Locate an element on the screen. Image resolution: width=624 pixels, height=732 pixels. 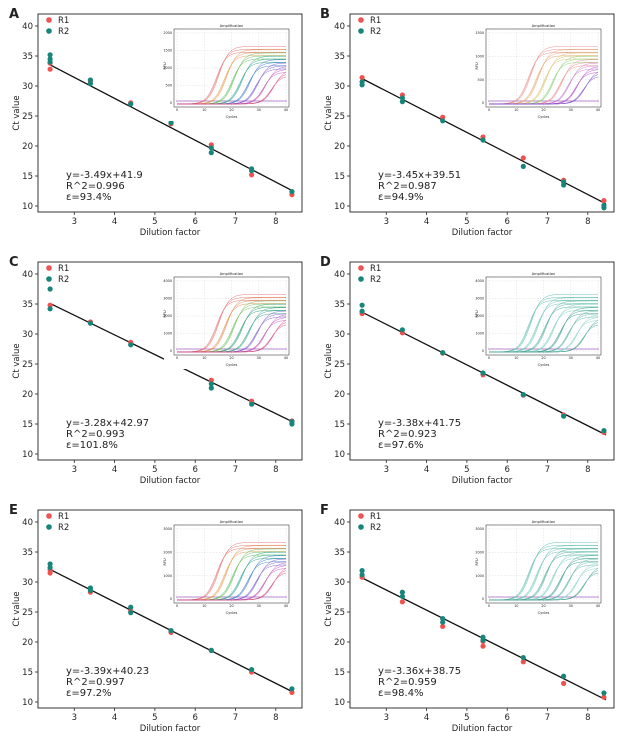
inset-ytick-label: 1000 is located at coordinates (167, 334).